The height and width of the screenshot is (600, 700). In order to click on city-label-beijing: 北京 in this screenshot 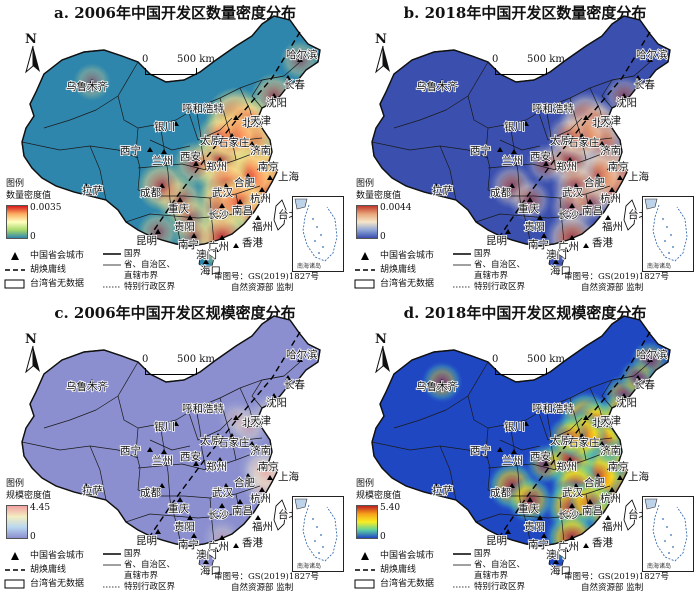, I will do `click(602, 422)`.